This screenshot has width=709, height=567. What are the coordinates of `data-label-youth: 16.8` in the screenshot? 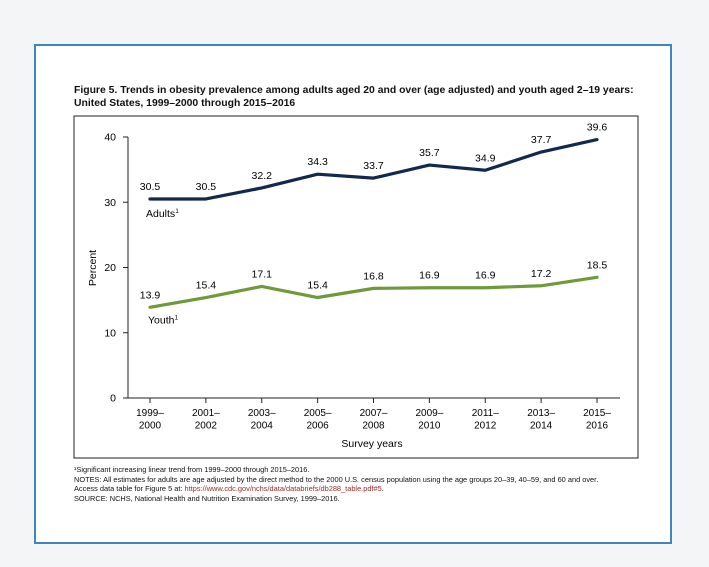 It's located at (373, 276).